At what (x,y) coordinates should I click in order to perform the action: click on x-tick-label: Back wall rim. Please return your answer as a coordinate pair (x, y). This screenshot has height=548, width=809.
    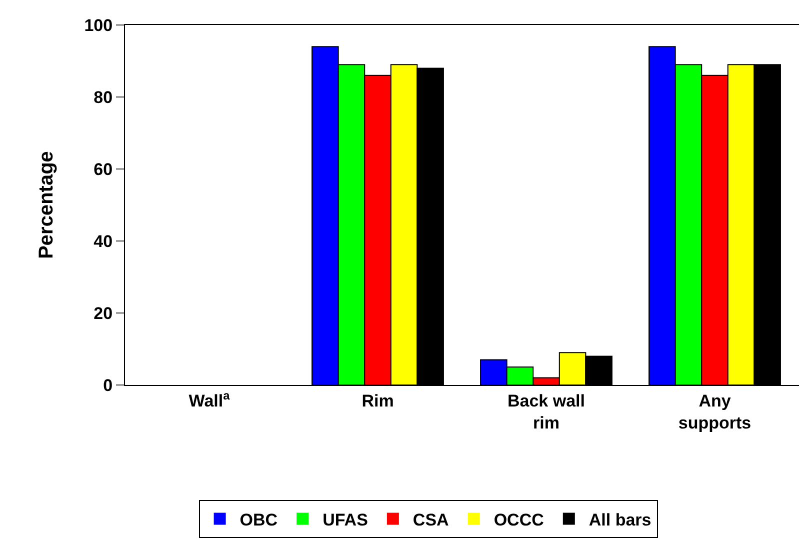
    Looking at the image, I should click on (546, 411).